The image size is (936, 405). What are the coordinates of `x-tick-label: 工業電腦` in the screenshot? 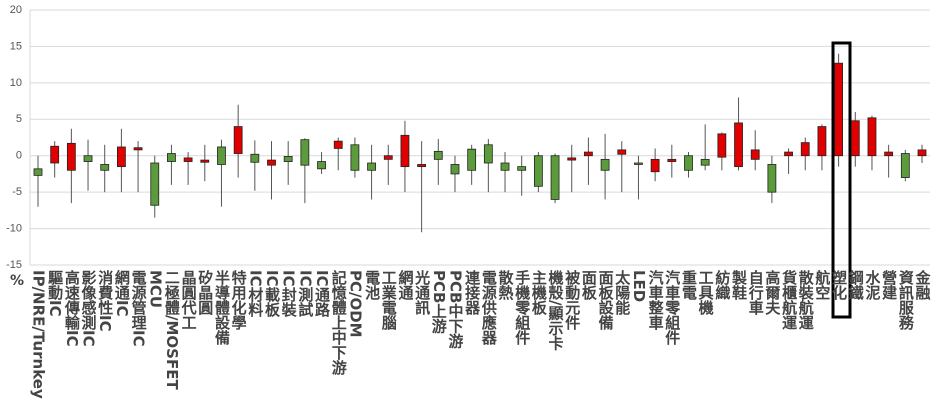 It's located at (388, 300).